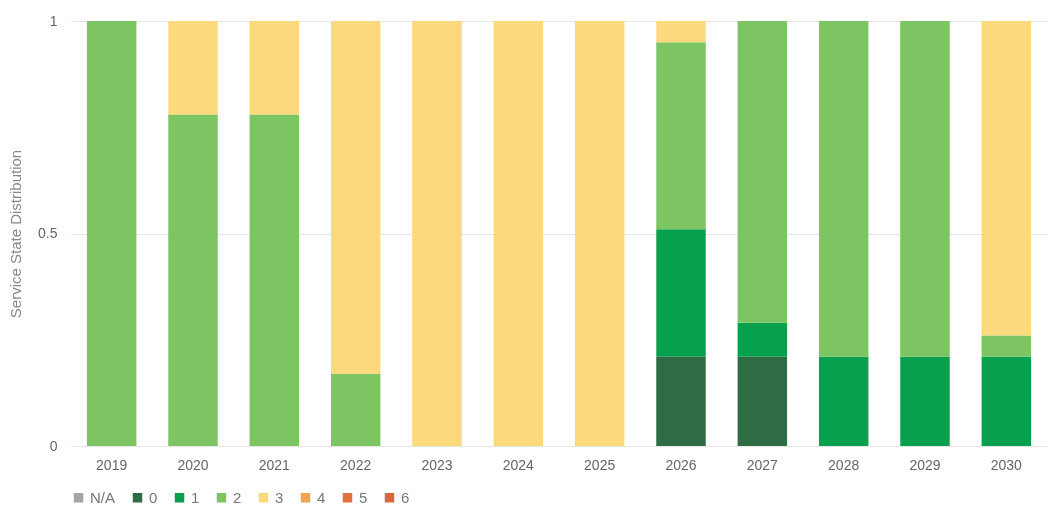 Image resolution: width=1049 pixels, height=512 pixels. What do you see at coordinates (193, 464) in the screenshot?
I see `x-tick-label: 2020` at bounding box center [193, 464].